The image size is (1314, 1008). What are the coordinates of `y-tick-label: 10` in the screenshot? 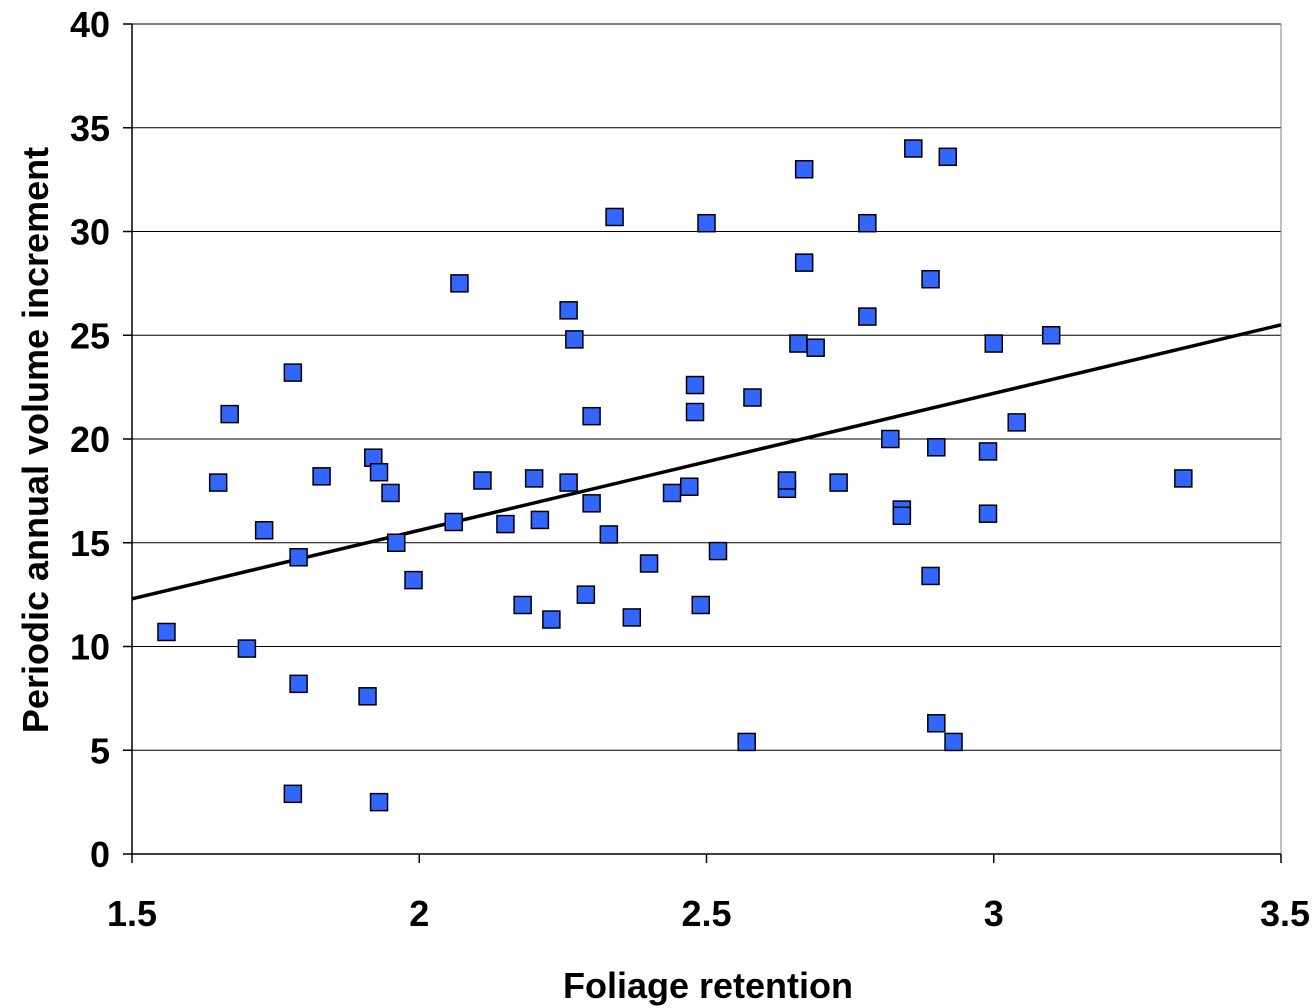 It's located at (90, 647).